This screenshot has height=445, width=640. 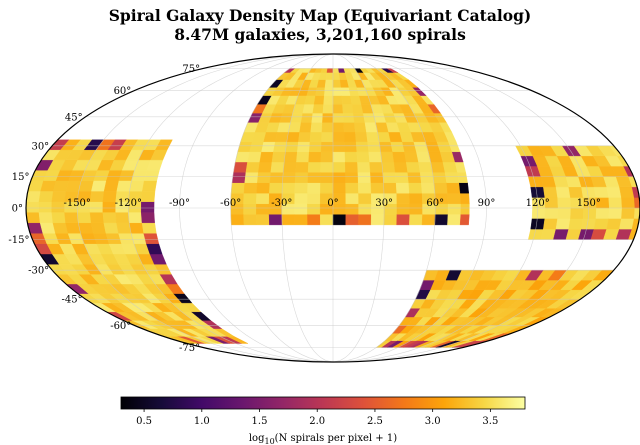 What do you see at coordinates (18, 240) in the screenshot?
I see `latitude-tick-label: -15°` at bounding box center [18, 240].